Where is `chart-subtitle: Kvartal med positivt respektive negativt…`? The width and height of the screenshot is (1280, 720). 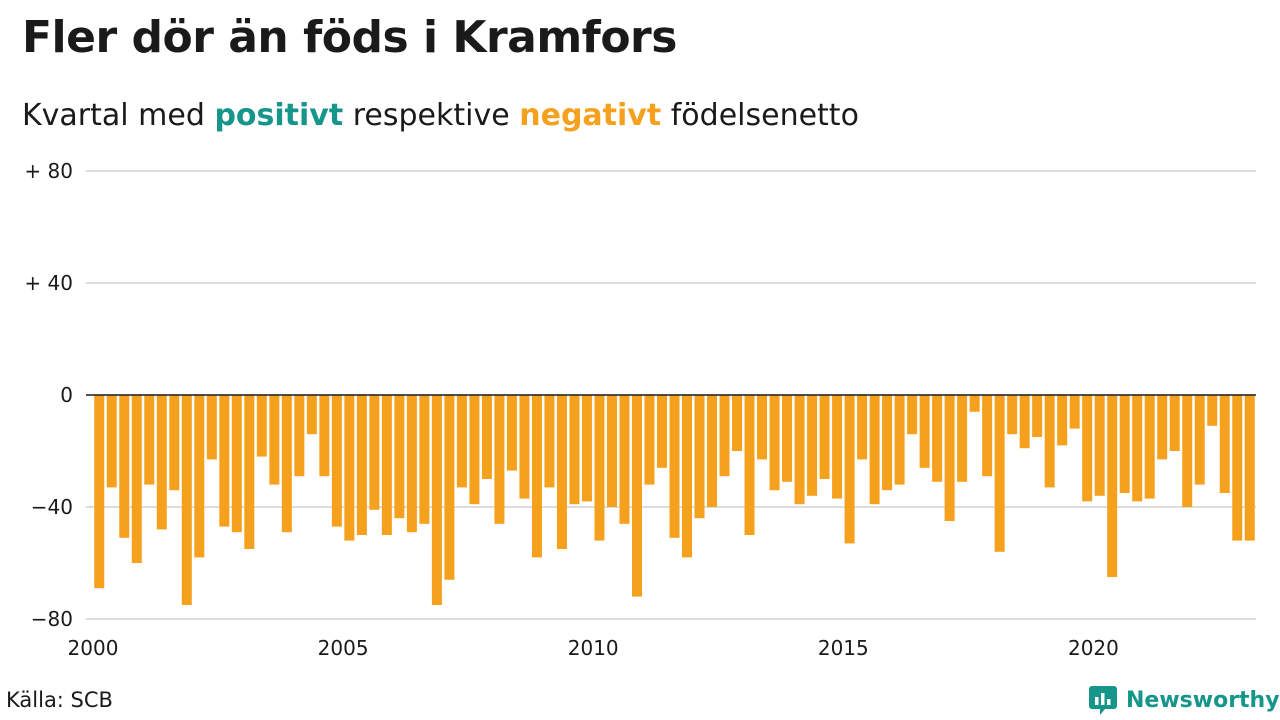 chart-subtitle: Kvartal med positivt respektive negativt… is located at coordinates (440, 115).